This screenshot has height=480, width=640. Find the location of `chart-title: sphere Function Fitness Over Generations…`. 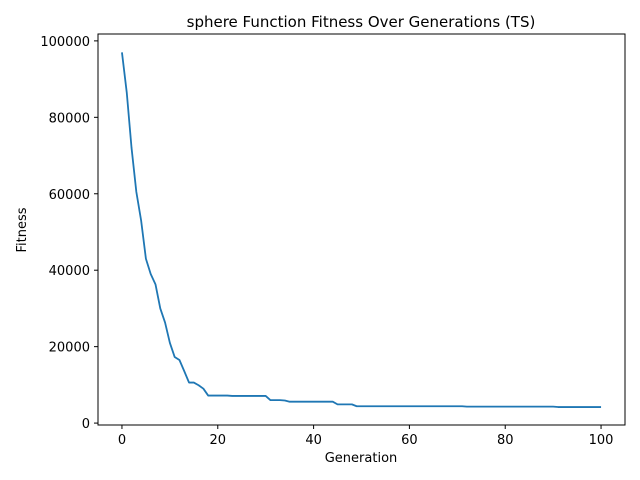

chart-title: sphere Function Fitness Over Generations… is located at coordinates (361, 22).